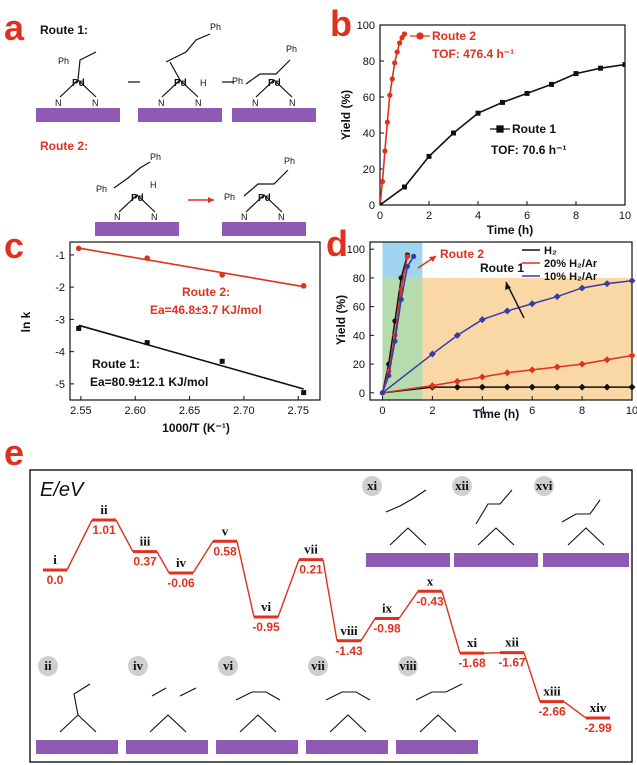 Image resolution: width=637 pixels, height=765 pixels. I want to click on route2-arrowhead, so click(211, 200).